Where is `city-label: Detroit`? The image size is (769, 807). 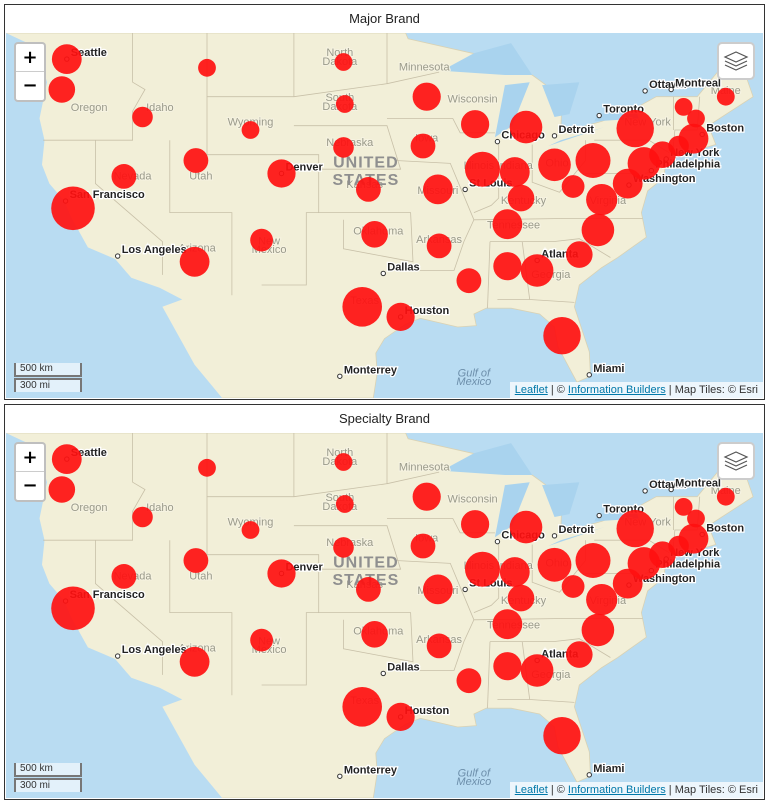
city-label: Detroit is located at coordinates (577, 530).